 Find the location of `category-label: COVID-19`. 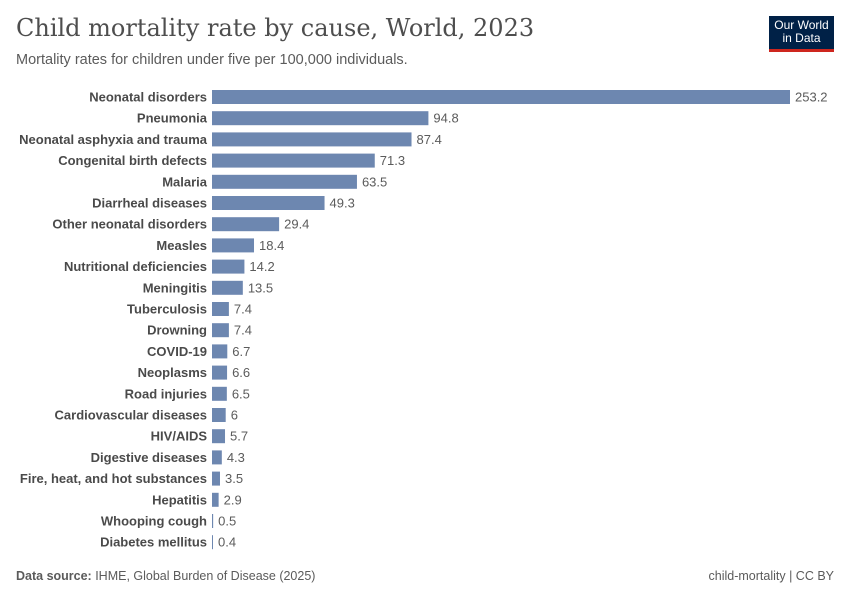

category-label: COVID-19 is located at coordinates (177, 351).